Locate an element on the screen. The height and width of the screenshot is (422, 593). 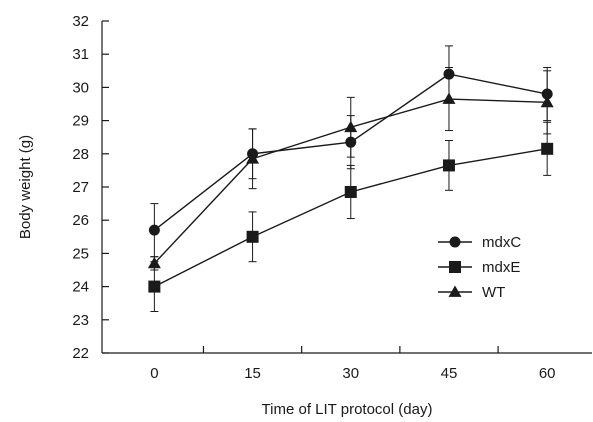
y-axis-label: Body weight (g) is located at coordinates (25, 187).